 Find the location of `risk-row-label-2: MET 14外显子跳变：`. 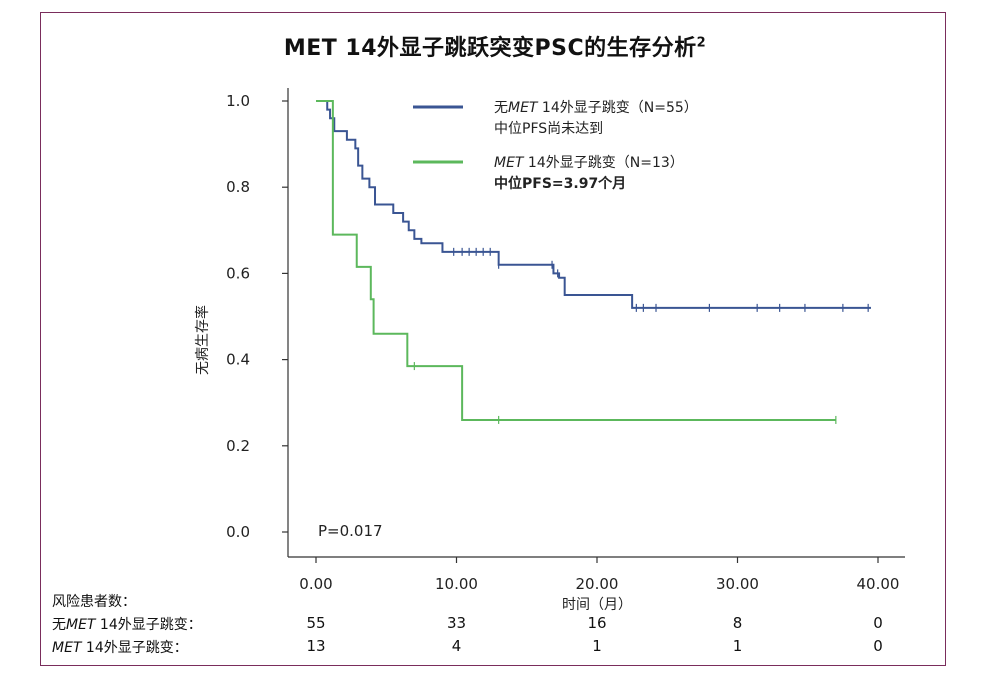

risk-row-label-2: MET 14外显子跳变： is located at coordinates (120, 648).